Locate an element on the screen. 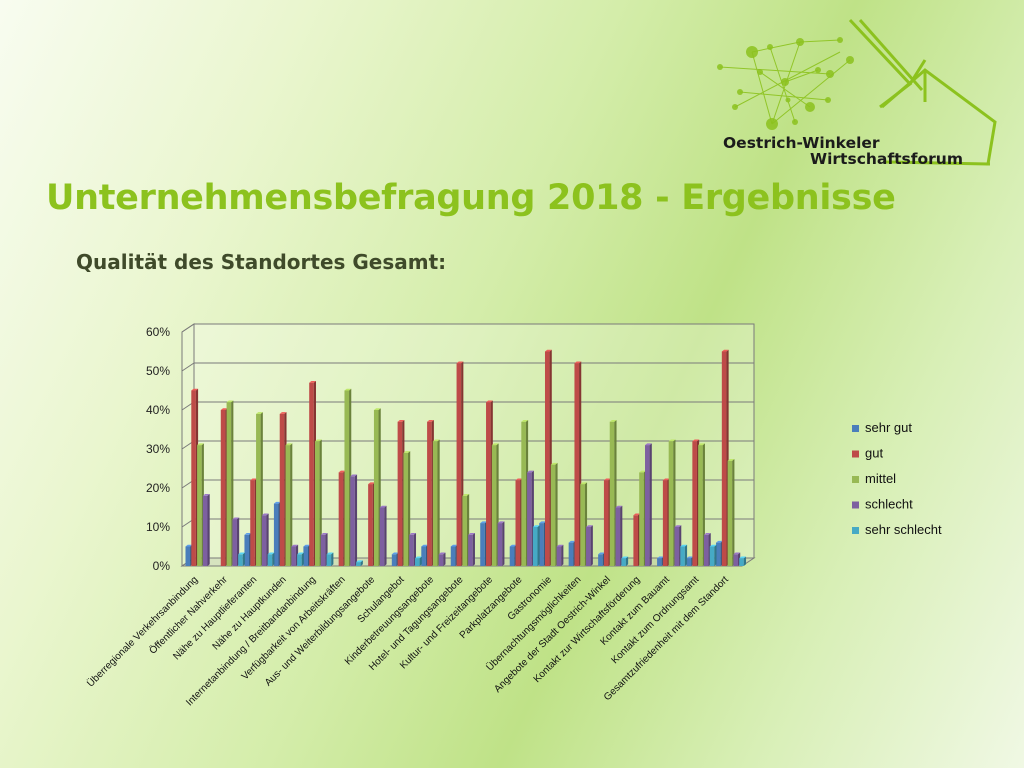 This screenshot has height=768, width=1024. x-tick-label: Aus- und Weiterbildungsangebote is located at coordinates (320, 631).